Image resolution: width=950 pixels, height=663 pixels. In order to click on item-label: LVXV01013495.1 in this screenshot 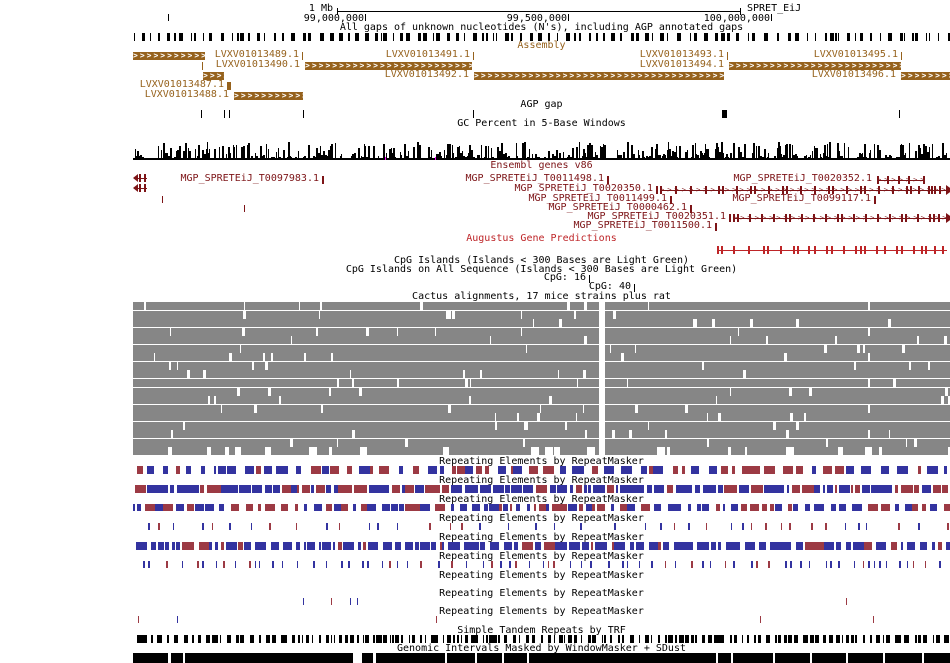, I will do `click(855, 54)`.